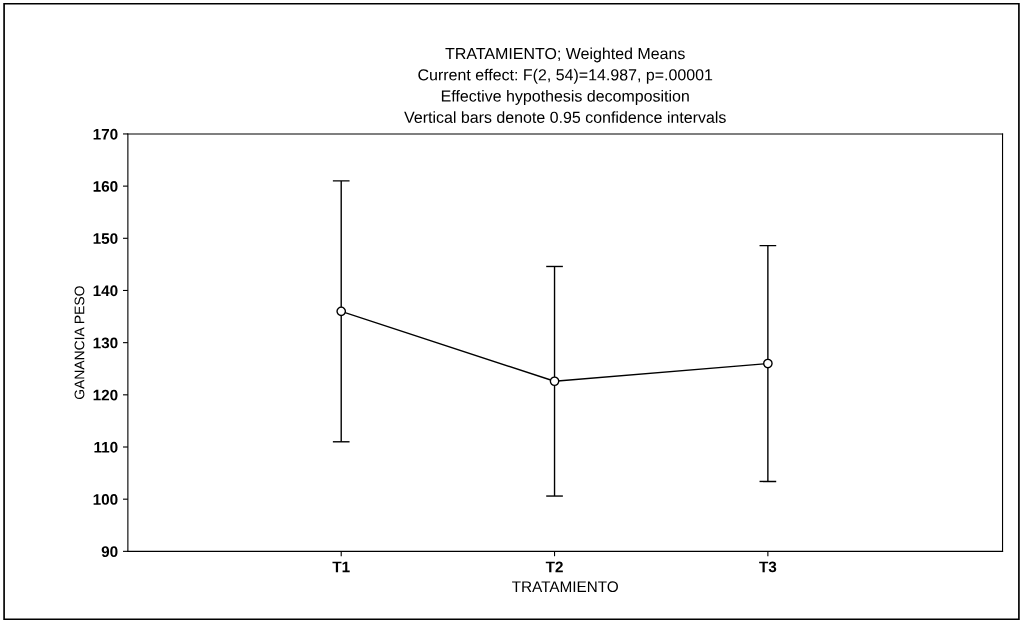 This screenshot has height=623, width=1023. I want to click on chart-title: TRATAMIENTO; Weighted Means Current effect: F(2, 54)=14.987, p=.00001 Effective hypothesis decomposition Vertical bars denote 0.95 confidence intervals, so click(565, 85).